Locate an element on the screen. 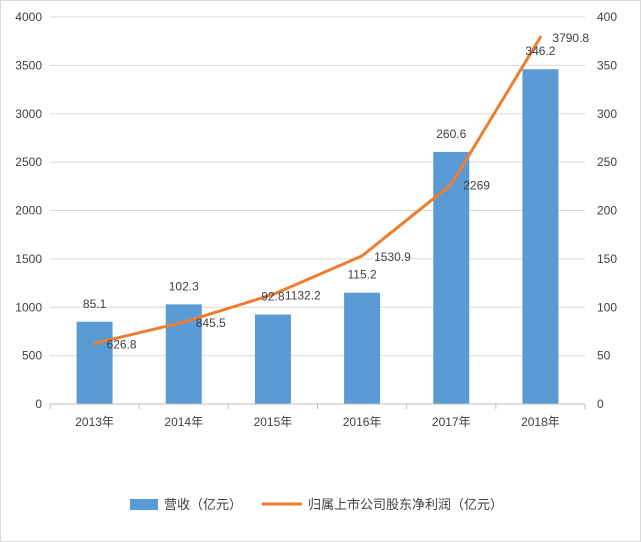  line-data-label: 2269 is located at coordinates (476, 185).